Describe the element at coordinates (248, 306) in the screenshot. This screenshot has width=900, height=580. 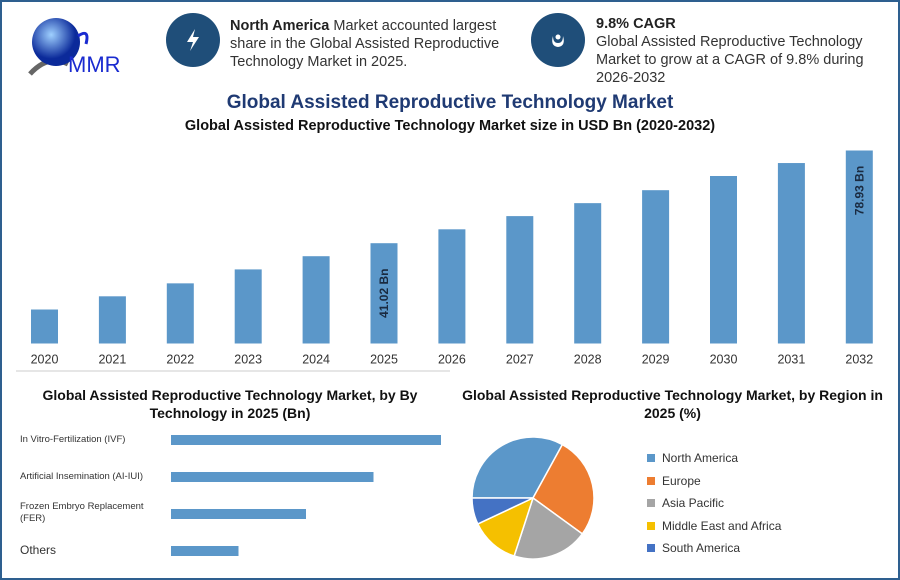
I see `bar-2023` at that location.